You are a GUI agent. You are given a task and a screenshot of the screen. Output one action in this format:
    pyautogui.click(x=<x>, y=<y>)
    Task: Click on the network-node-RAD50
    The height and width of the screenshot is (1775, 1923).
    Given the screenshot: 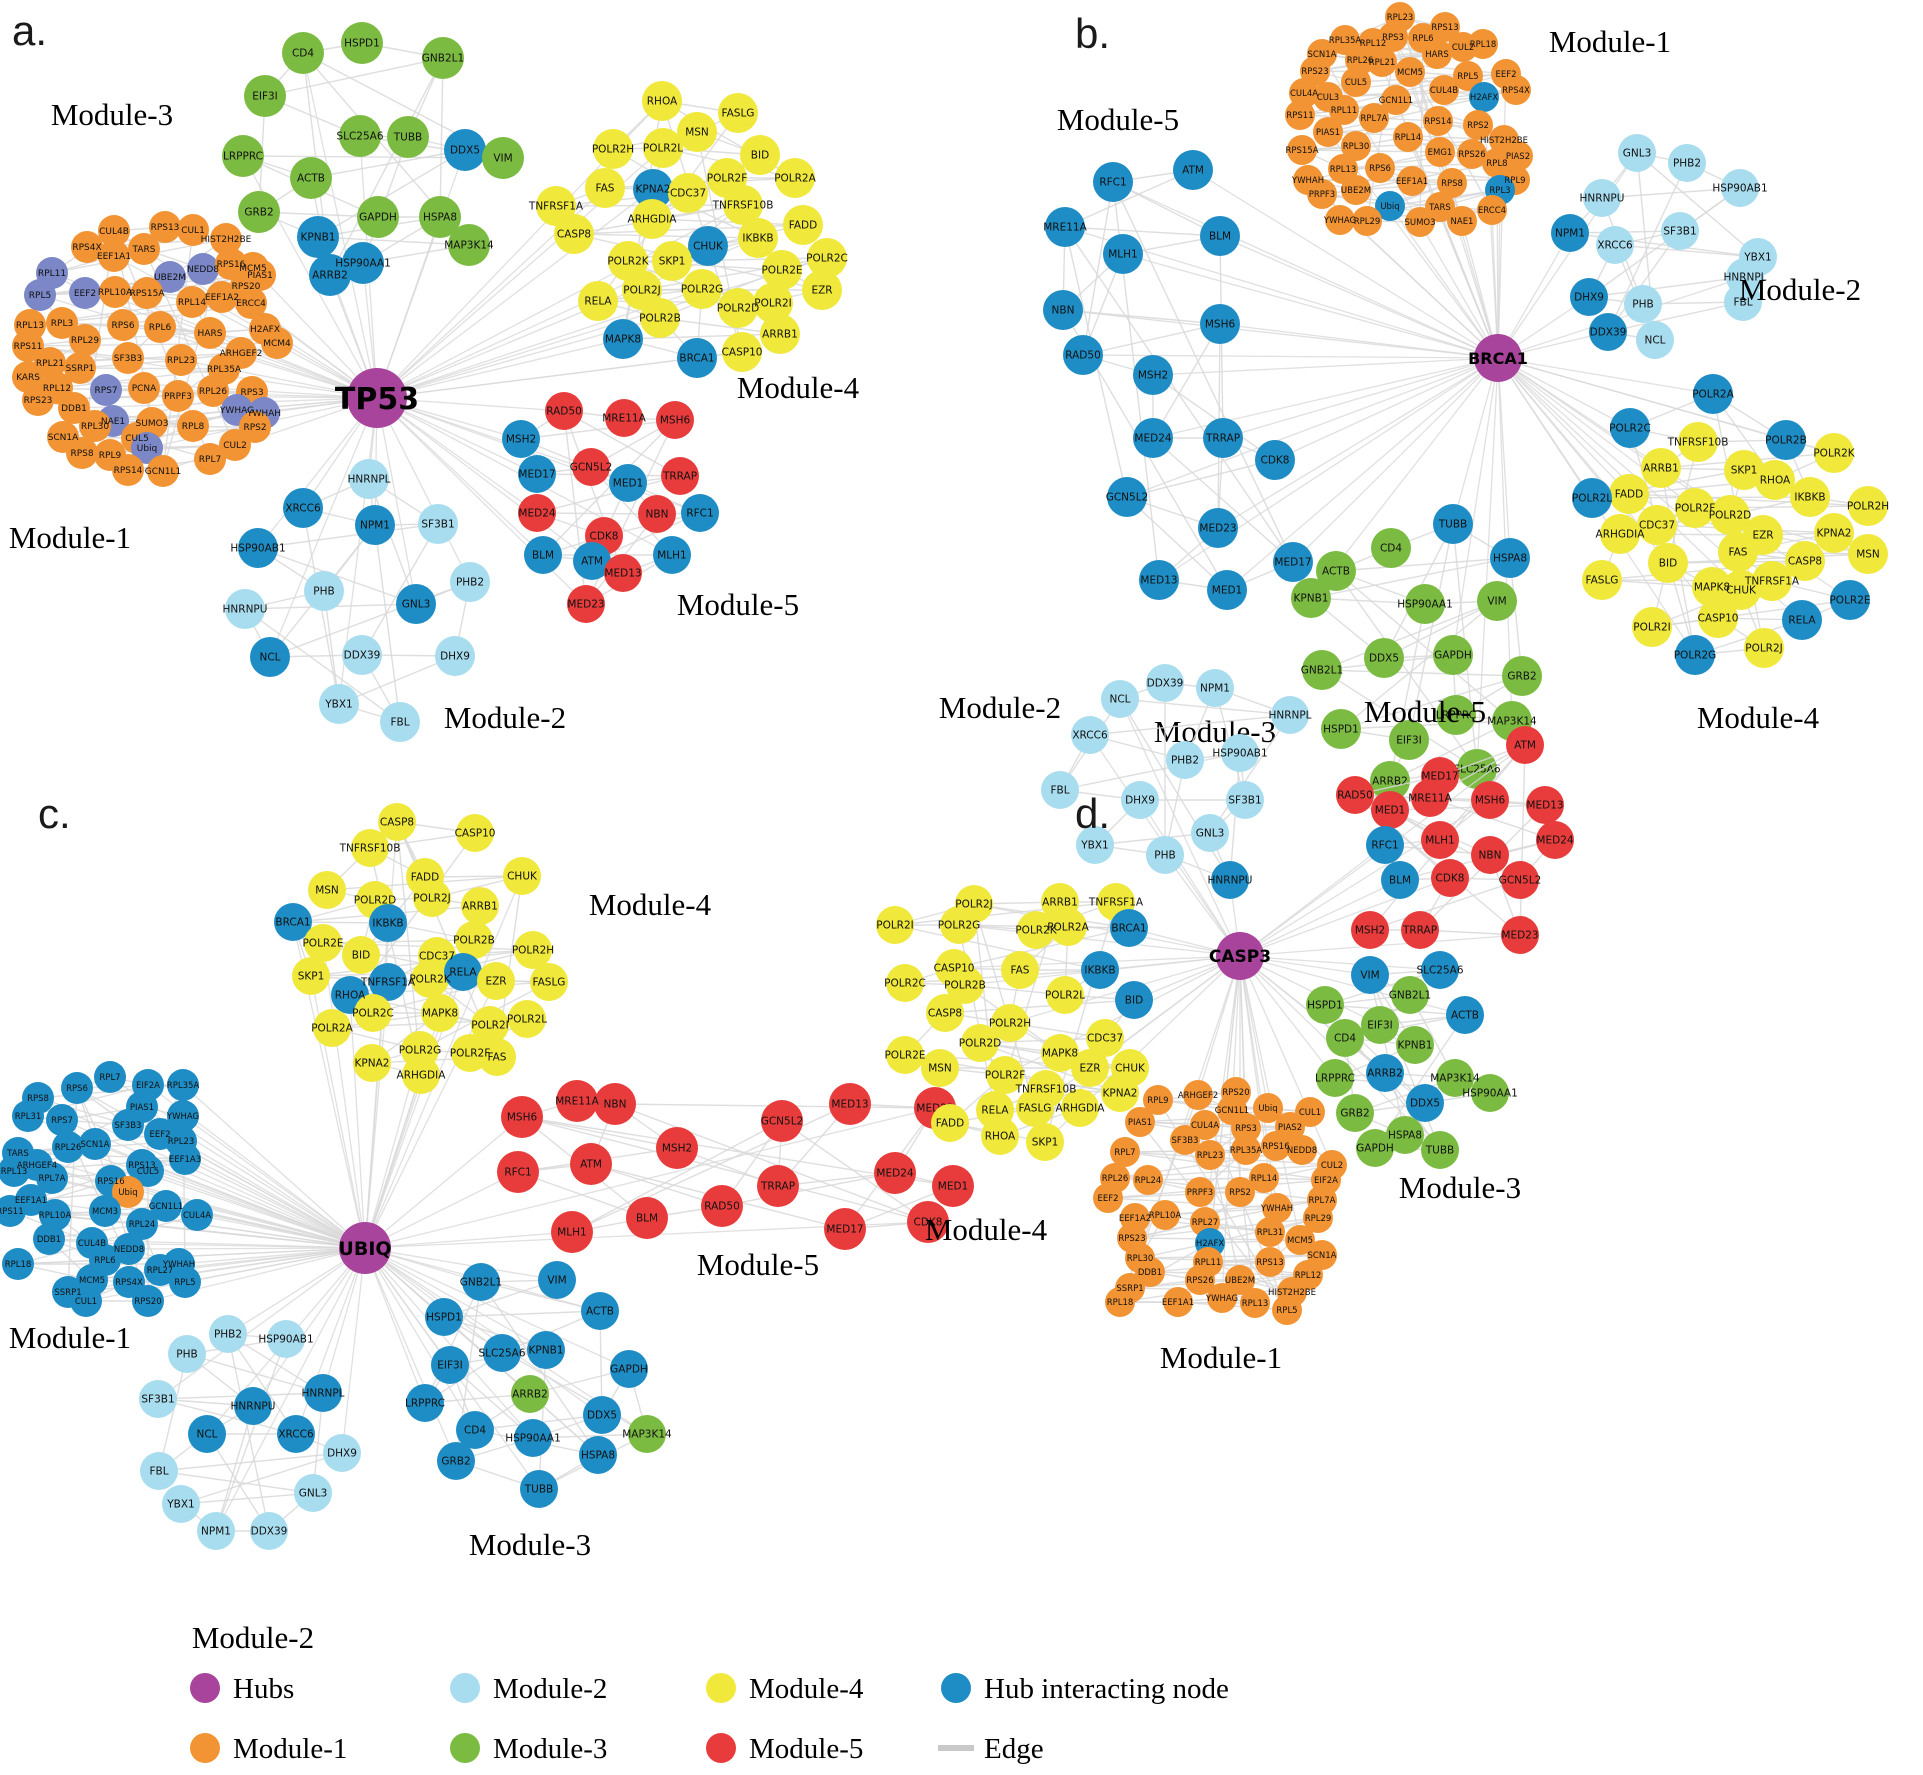 What is the action you would take?
    pyautogui.click(x=1355, y=795)
    